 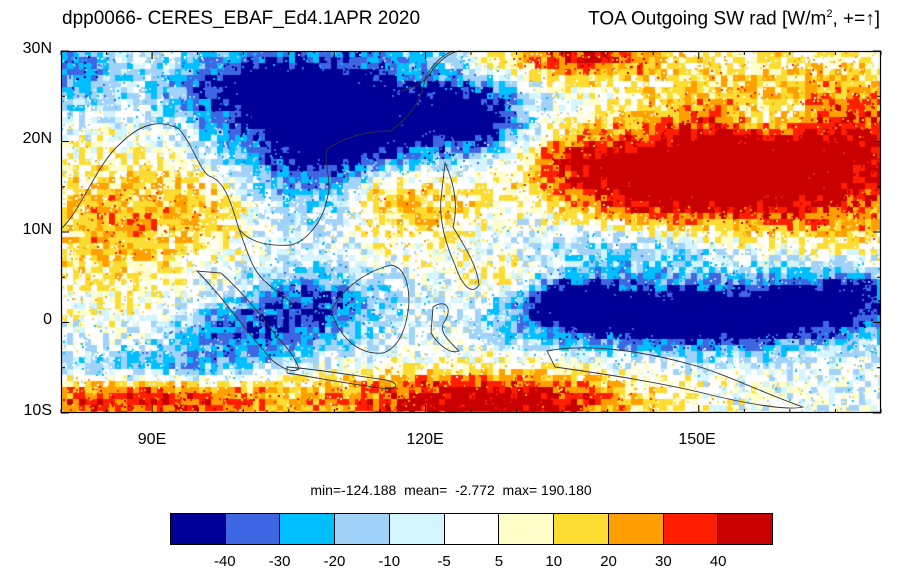 What do you see at coordinates (445, 328) in the screenshot?
I see `coastline-sulawesi` at bounding box center [445, 328].